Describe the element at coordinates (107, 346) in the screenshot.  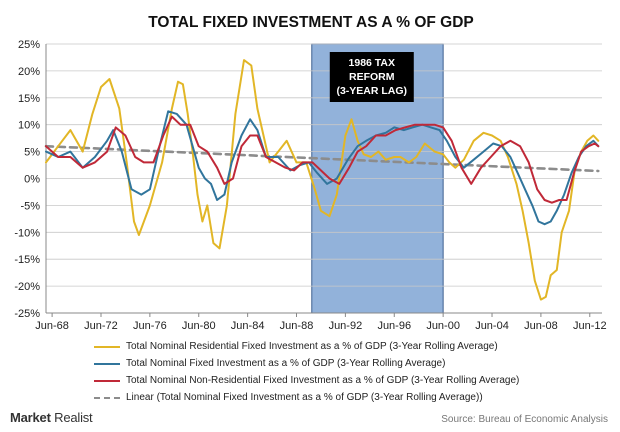
I see `legend-swatch-residential` at that location.